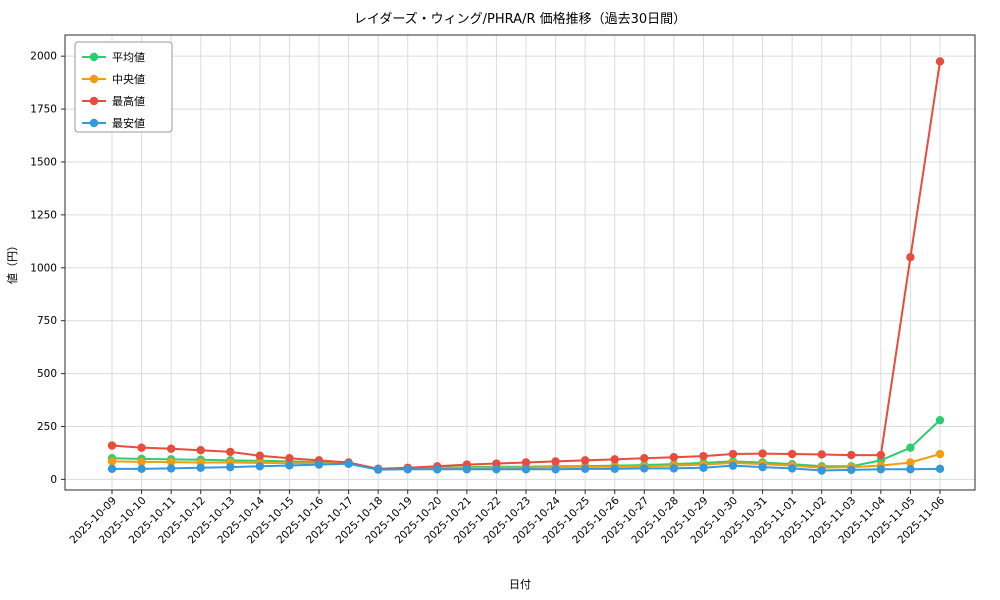  Describe the element at coordinates (43, 57) in the screenshot. I see `y-tick-label: 2000` at that location.